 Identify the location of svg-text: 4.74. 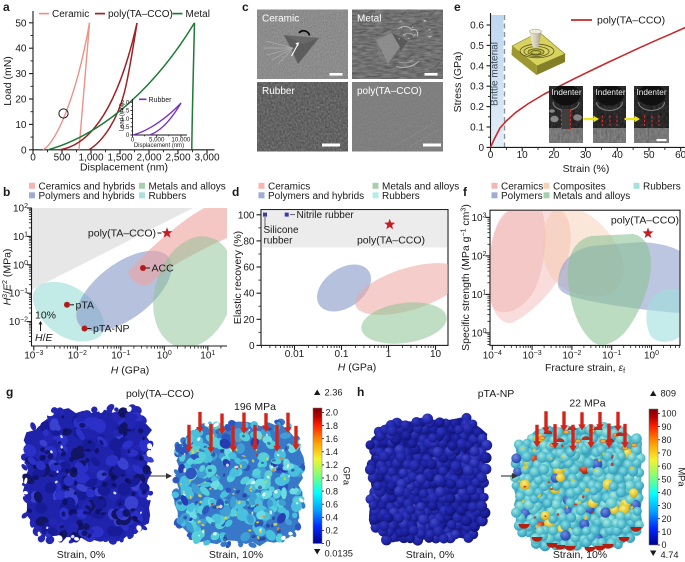
(670, 555).